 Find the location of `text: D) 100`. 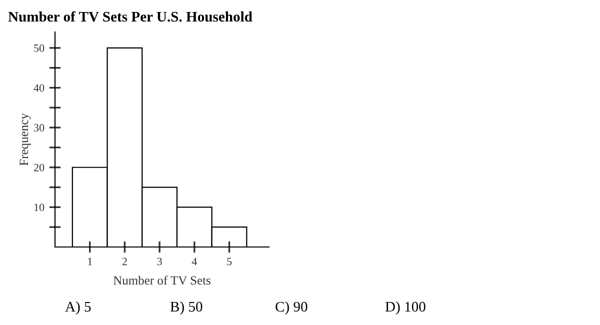

text: D) 100 is located at coordinates (405, 308).